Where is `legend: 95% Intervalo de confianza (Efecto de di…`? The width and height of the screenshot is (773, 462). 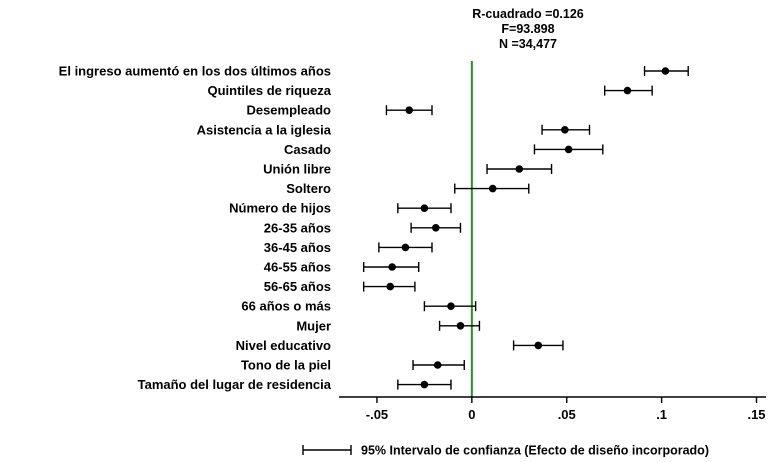
legend: 95% Intervalo de confianza (Efecto de di… is located at coordinates (505, 451).